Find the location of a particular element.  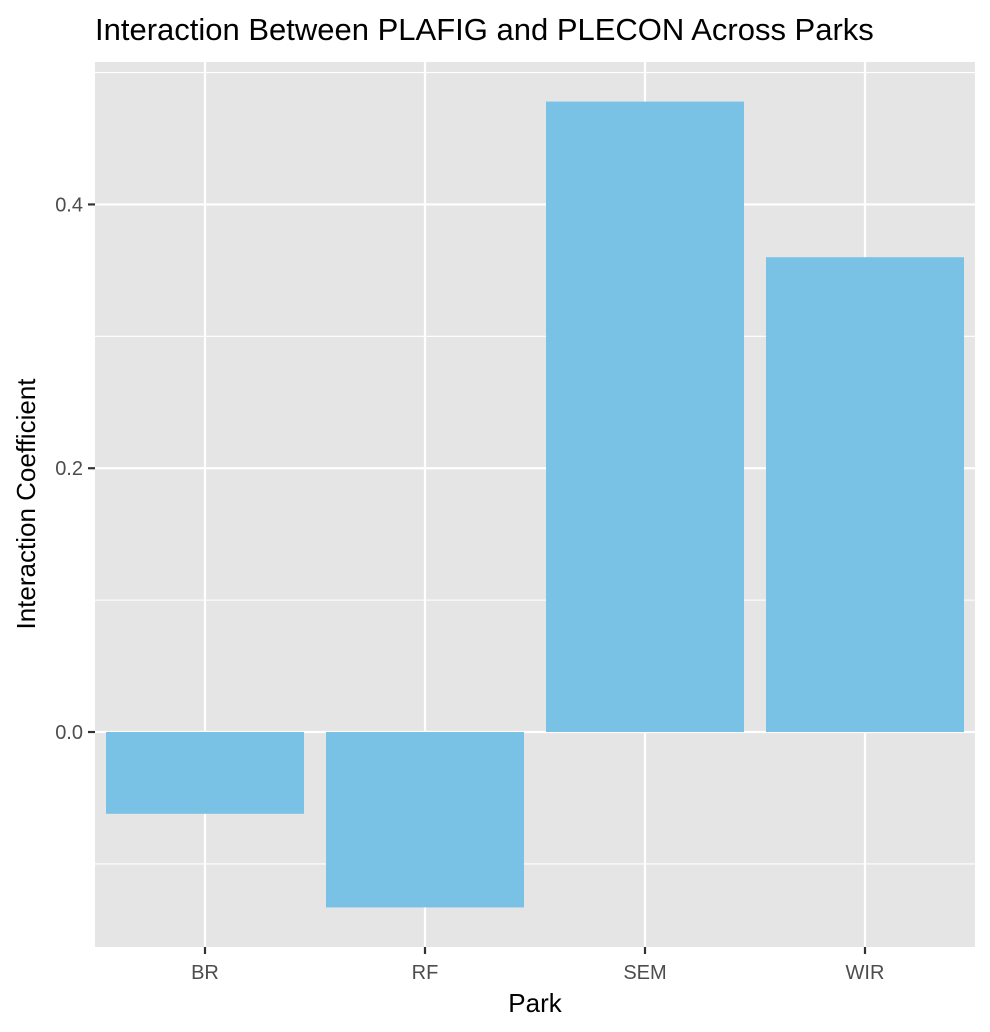

y-axis-title: Interaction Coefficient is located at coordinates (26, 504).